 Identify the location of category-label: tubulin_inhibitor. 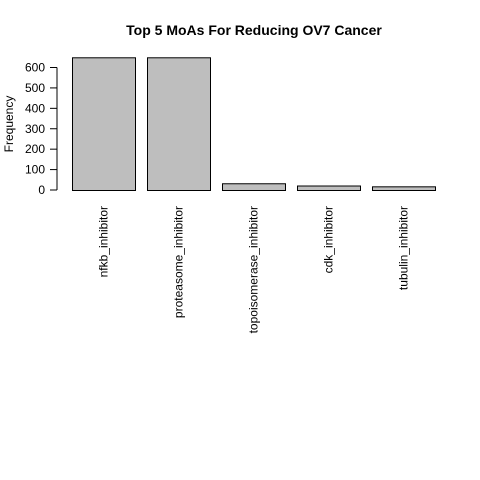
(404, 248).